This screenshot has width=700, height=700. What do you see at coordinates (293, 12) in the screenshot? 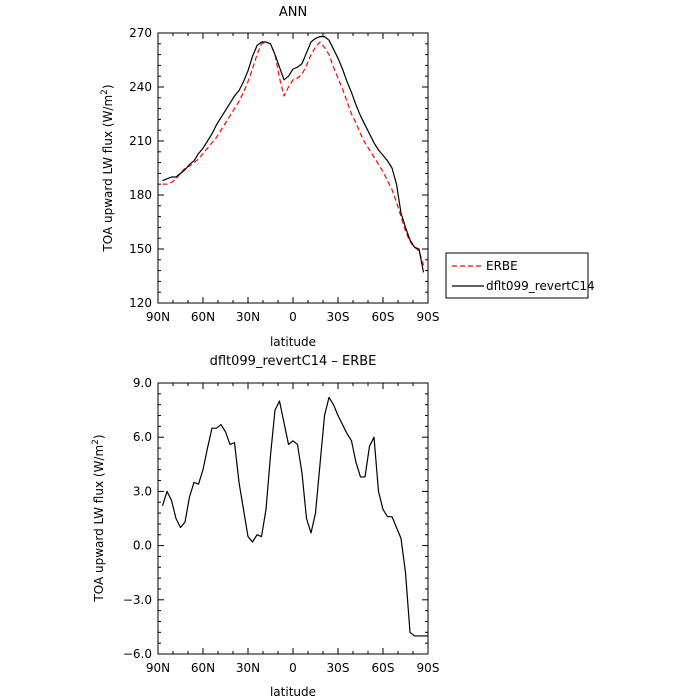
I see `top-chart-title: ANN` at bounding box center [293, 12].